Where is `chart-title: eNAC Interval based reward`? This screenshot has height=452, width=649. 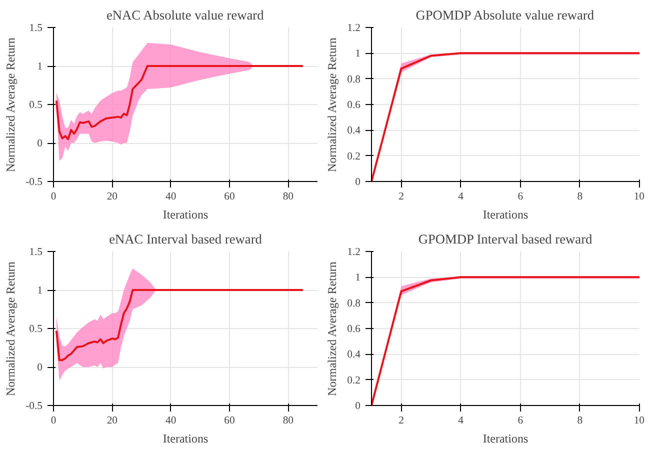 chart-title: eNAC Interval based reward is located at coordinates (185, 239).